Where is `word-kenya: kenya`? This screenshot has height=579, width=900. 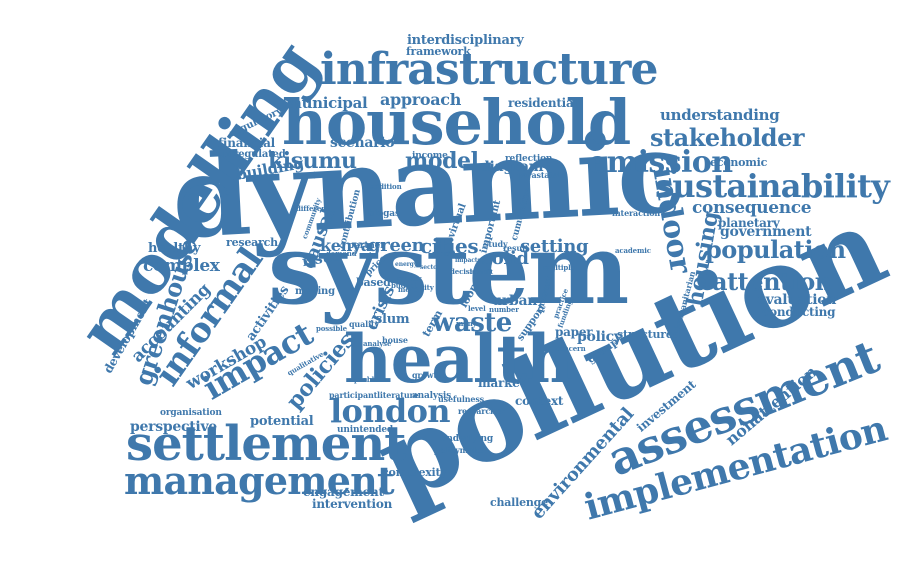
word-kenya: kenya is located at coordinates (345, 245).